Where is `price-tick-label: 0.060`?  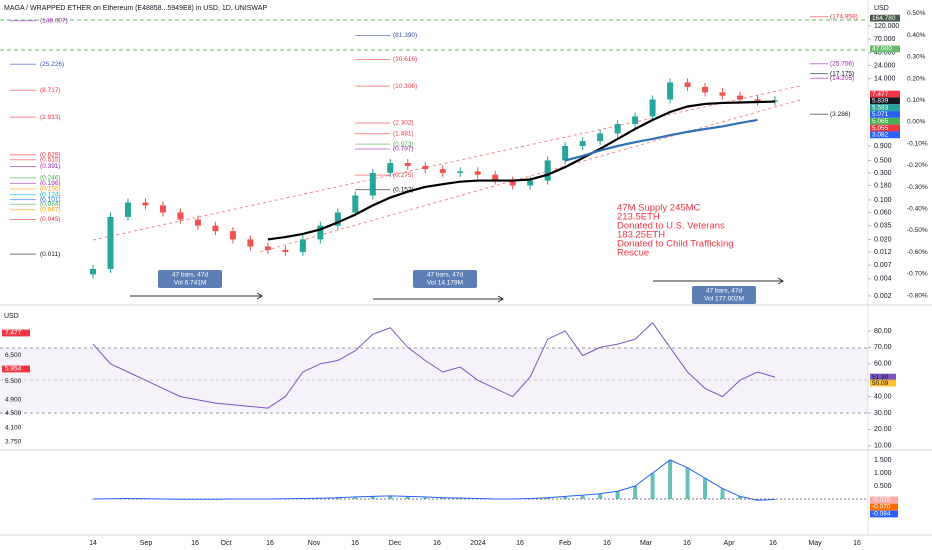 price-tick-label: 0.060 is located at coordinates (883, 212).